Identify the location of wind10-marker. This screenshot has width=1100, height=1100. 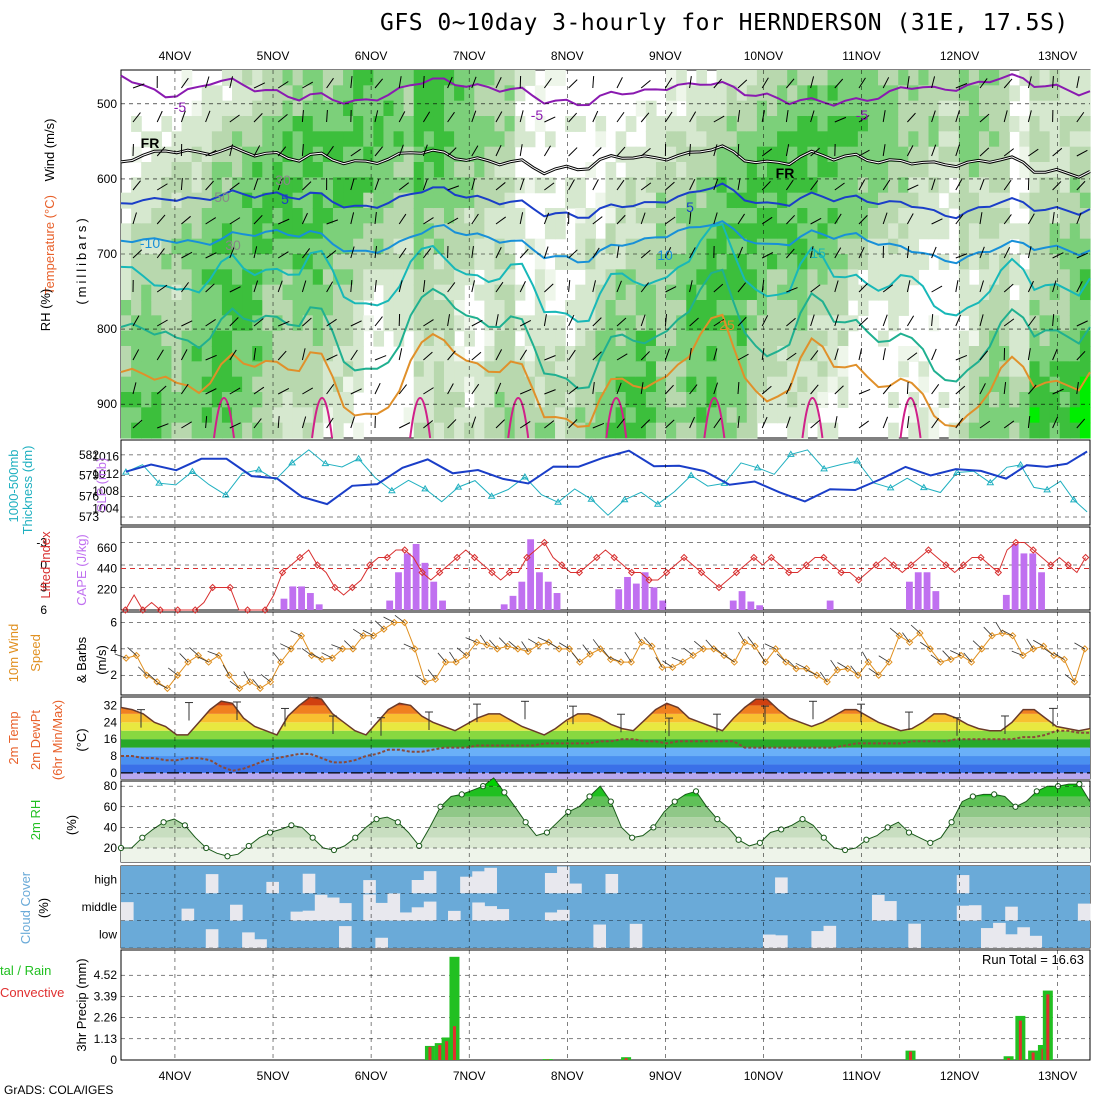
(157, 682).